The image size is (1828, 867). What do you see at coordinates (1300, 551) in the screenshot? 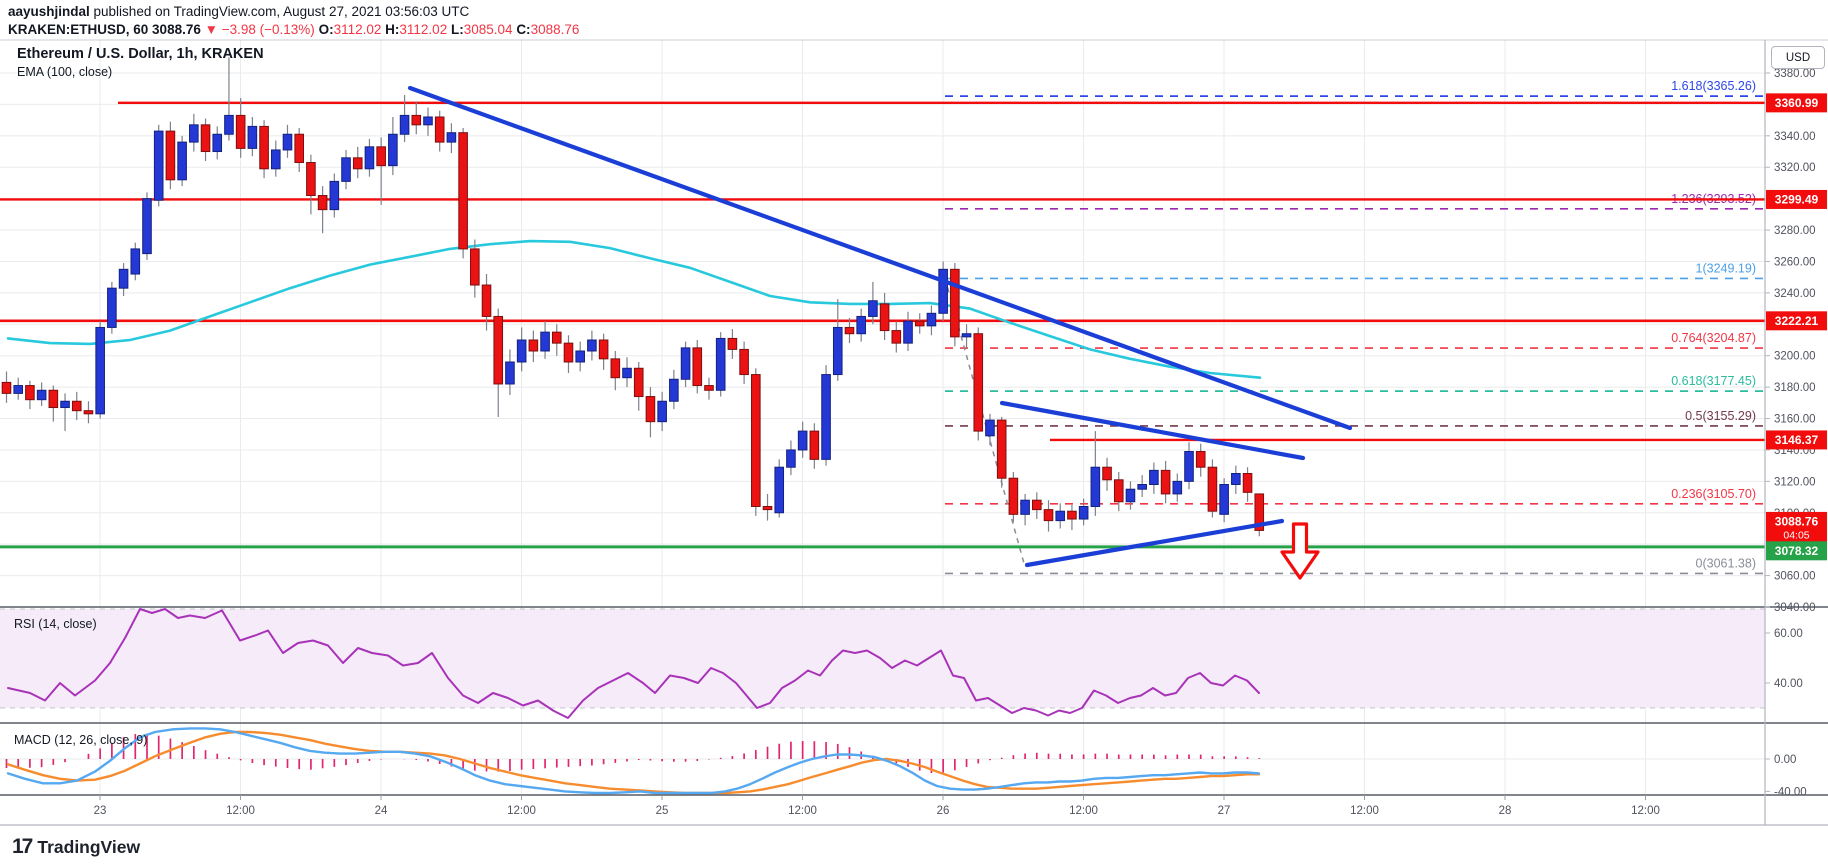
I see `down-arrow-annotation` at bounding box center [1300, 551].